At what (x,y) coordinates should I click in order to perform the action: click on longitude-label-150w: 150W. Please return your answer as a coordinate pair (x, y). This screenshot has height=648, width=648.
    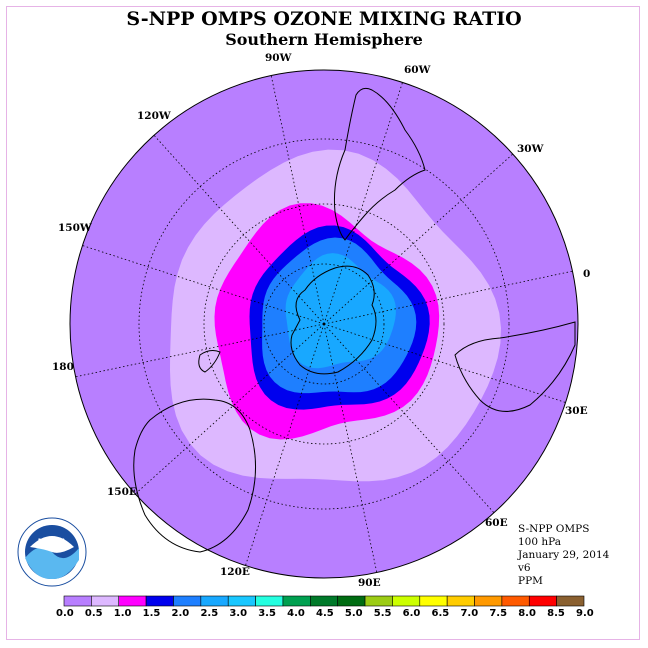
    Looking at the image, I should click on (75, 228).